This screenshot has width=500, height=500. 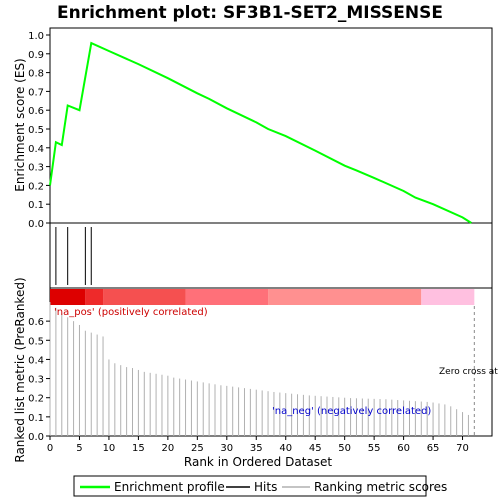 What do you see at coordinates (36, 111) in the screenshot?
I see `es-y-tick-label: 0.6` at bounding box center [36, 111].